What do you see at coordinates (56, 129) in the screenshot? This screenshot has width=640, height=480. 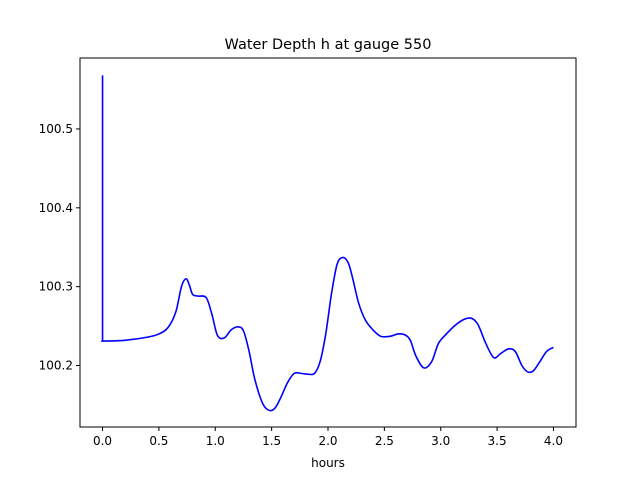 I see `y-tick-label: 100.5` at bounding box center [56, 129].